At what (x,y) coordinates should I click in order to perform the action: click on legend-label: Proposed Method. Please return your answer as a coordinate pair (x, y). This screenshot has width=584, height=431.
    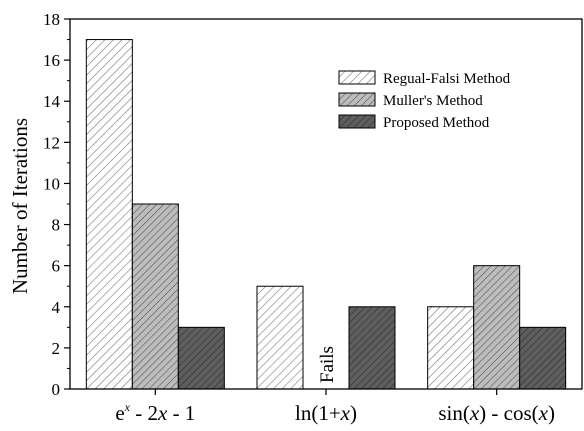
    Looking at the image, I should click on (436, 123).